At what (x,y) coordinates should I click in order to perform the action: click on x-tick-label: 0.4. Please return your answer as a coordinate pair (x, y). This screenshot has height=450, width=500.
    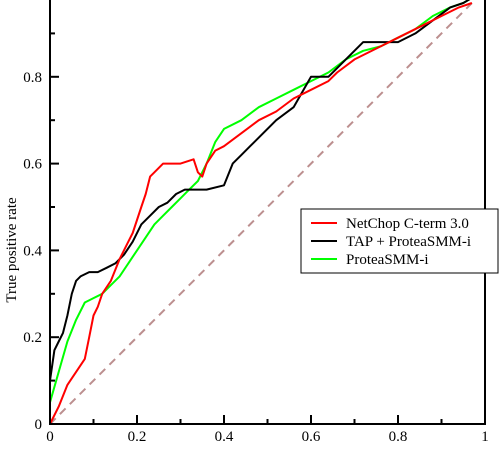
    Looking at the image, I should click on (224, 437).